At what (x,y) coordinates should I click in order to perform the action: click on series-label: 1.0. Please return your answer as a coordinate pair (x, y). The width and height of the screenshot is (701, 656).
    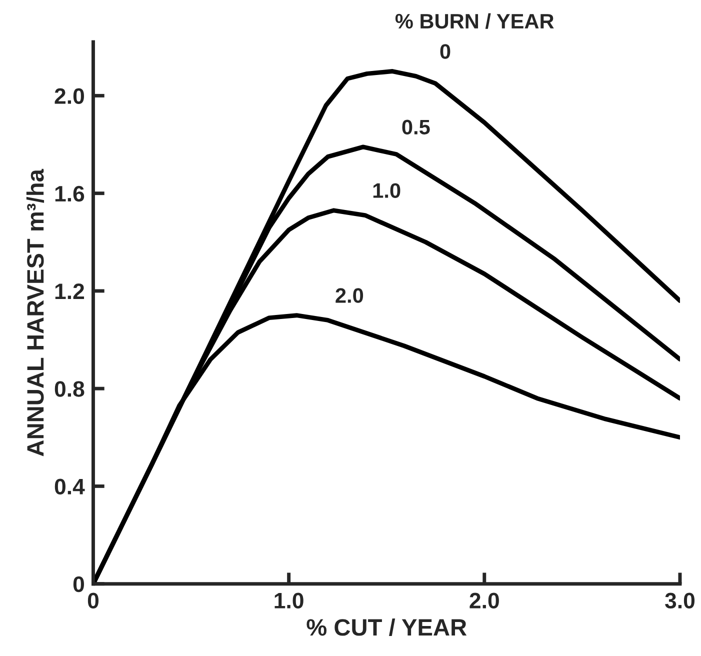
    Looking at the image, I should click on (386, 190).